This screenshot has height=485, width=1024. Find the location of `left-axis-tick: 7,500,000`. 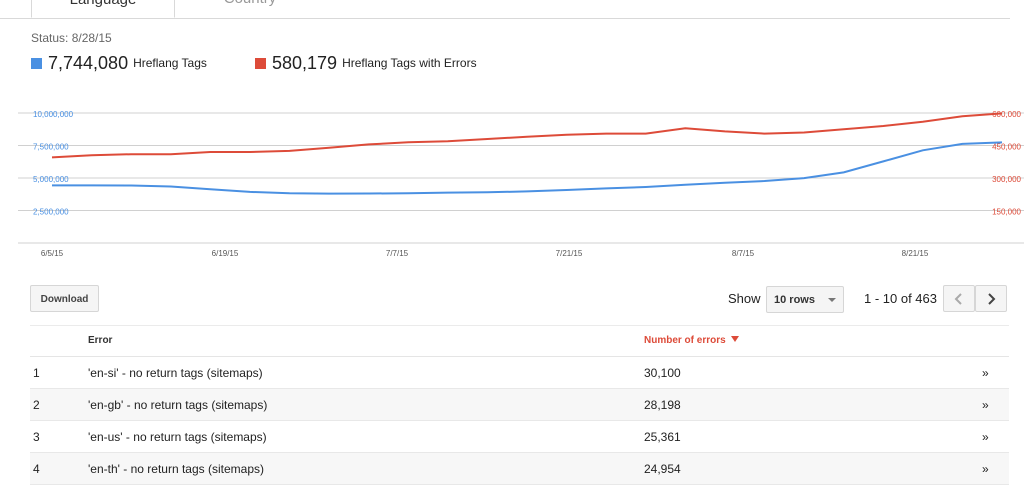

left-axis-tick: 7,500,000 is located at coordinates (51, 147).